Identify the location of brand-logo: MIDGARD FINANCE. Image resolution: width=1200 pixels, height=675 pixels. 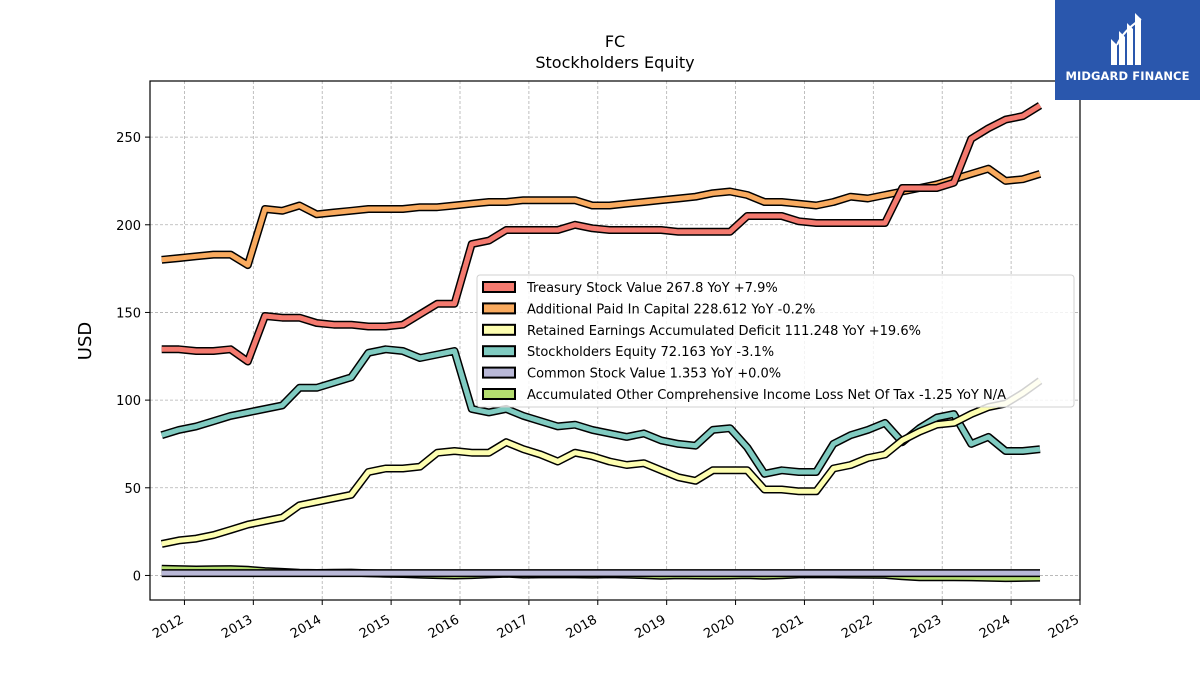
(1127, 50).